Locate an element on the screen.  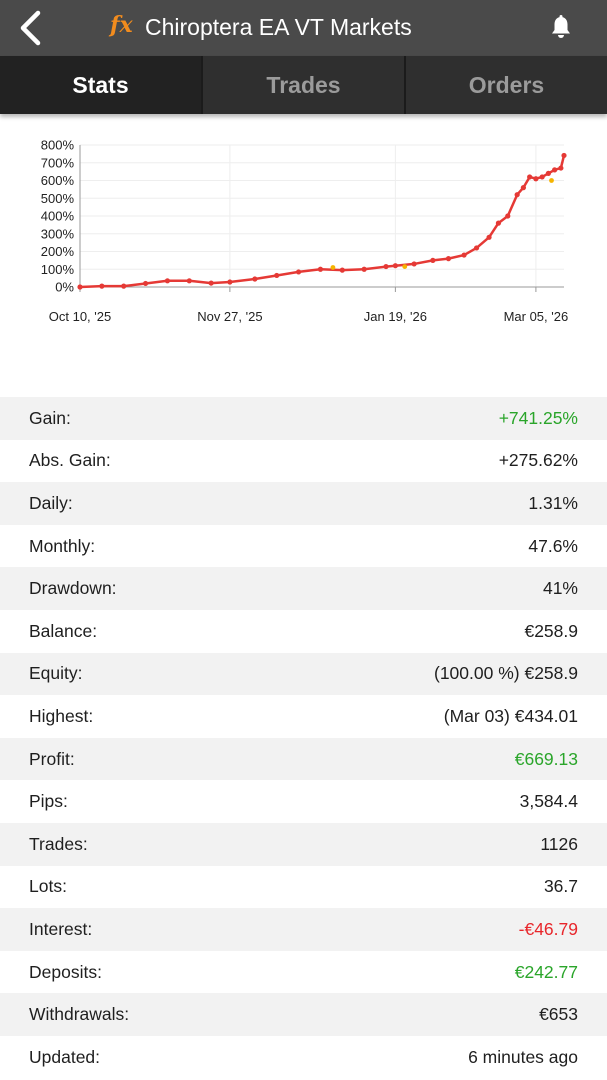
stat-value: +741.25% is located at coordinates (538, 417).